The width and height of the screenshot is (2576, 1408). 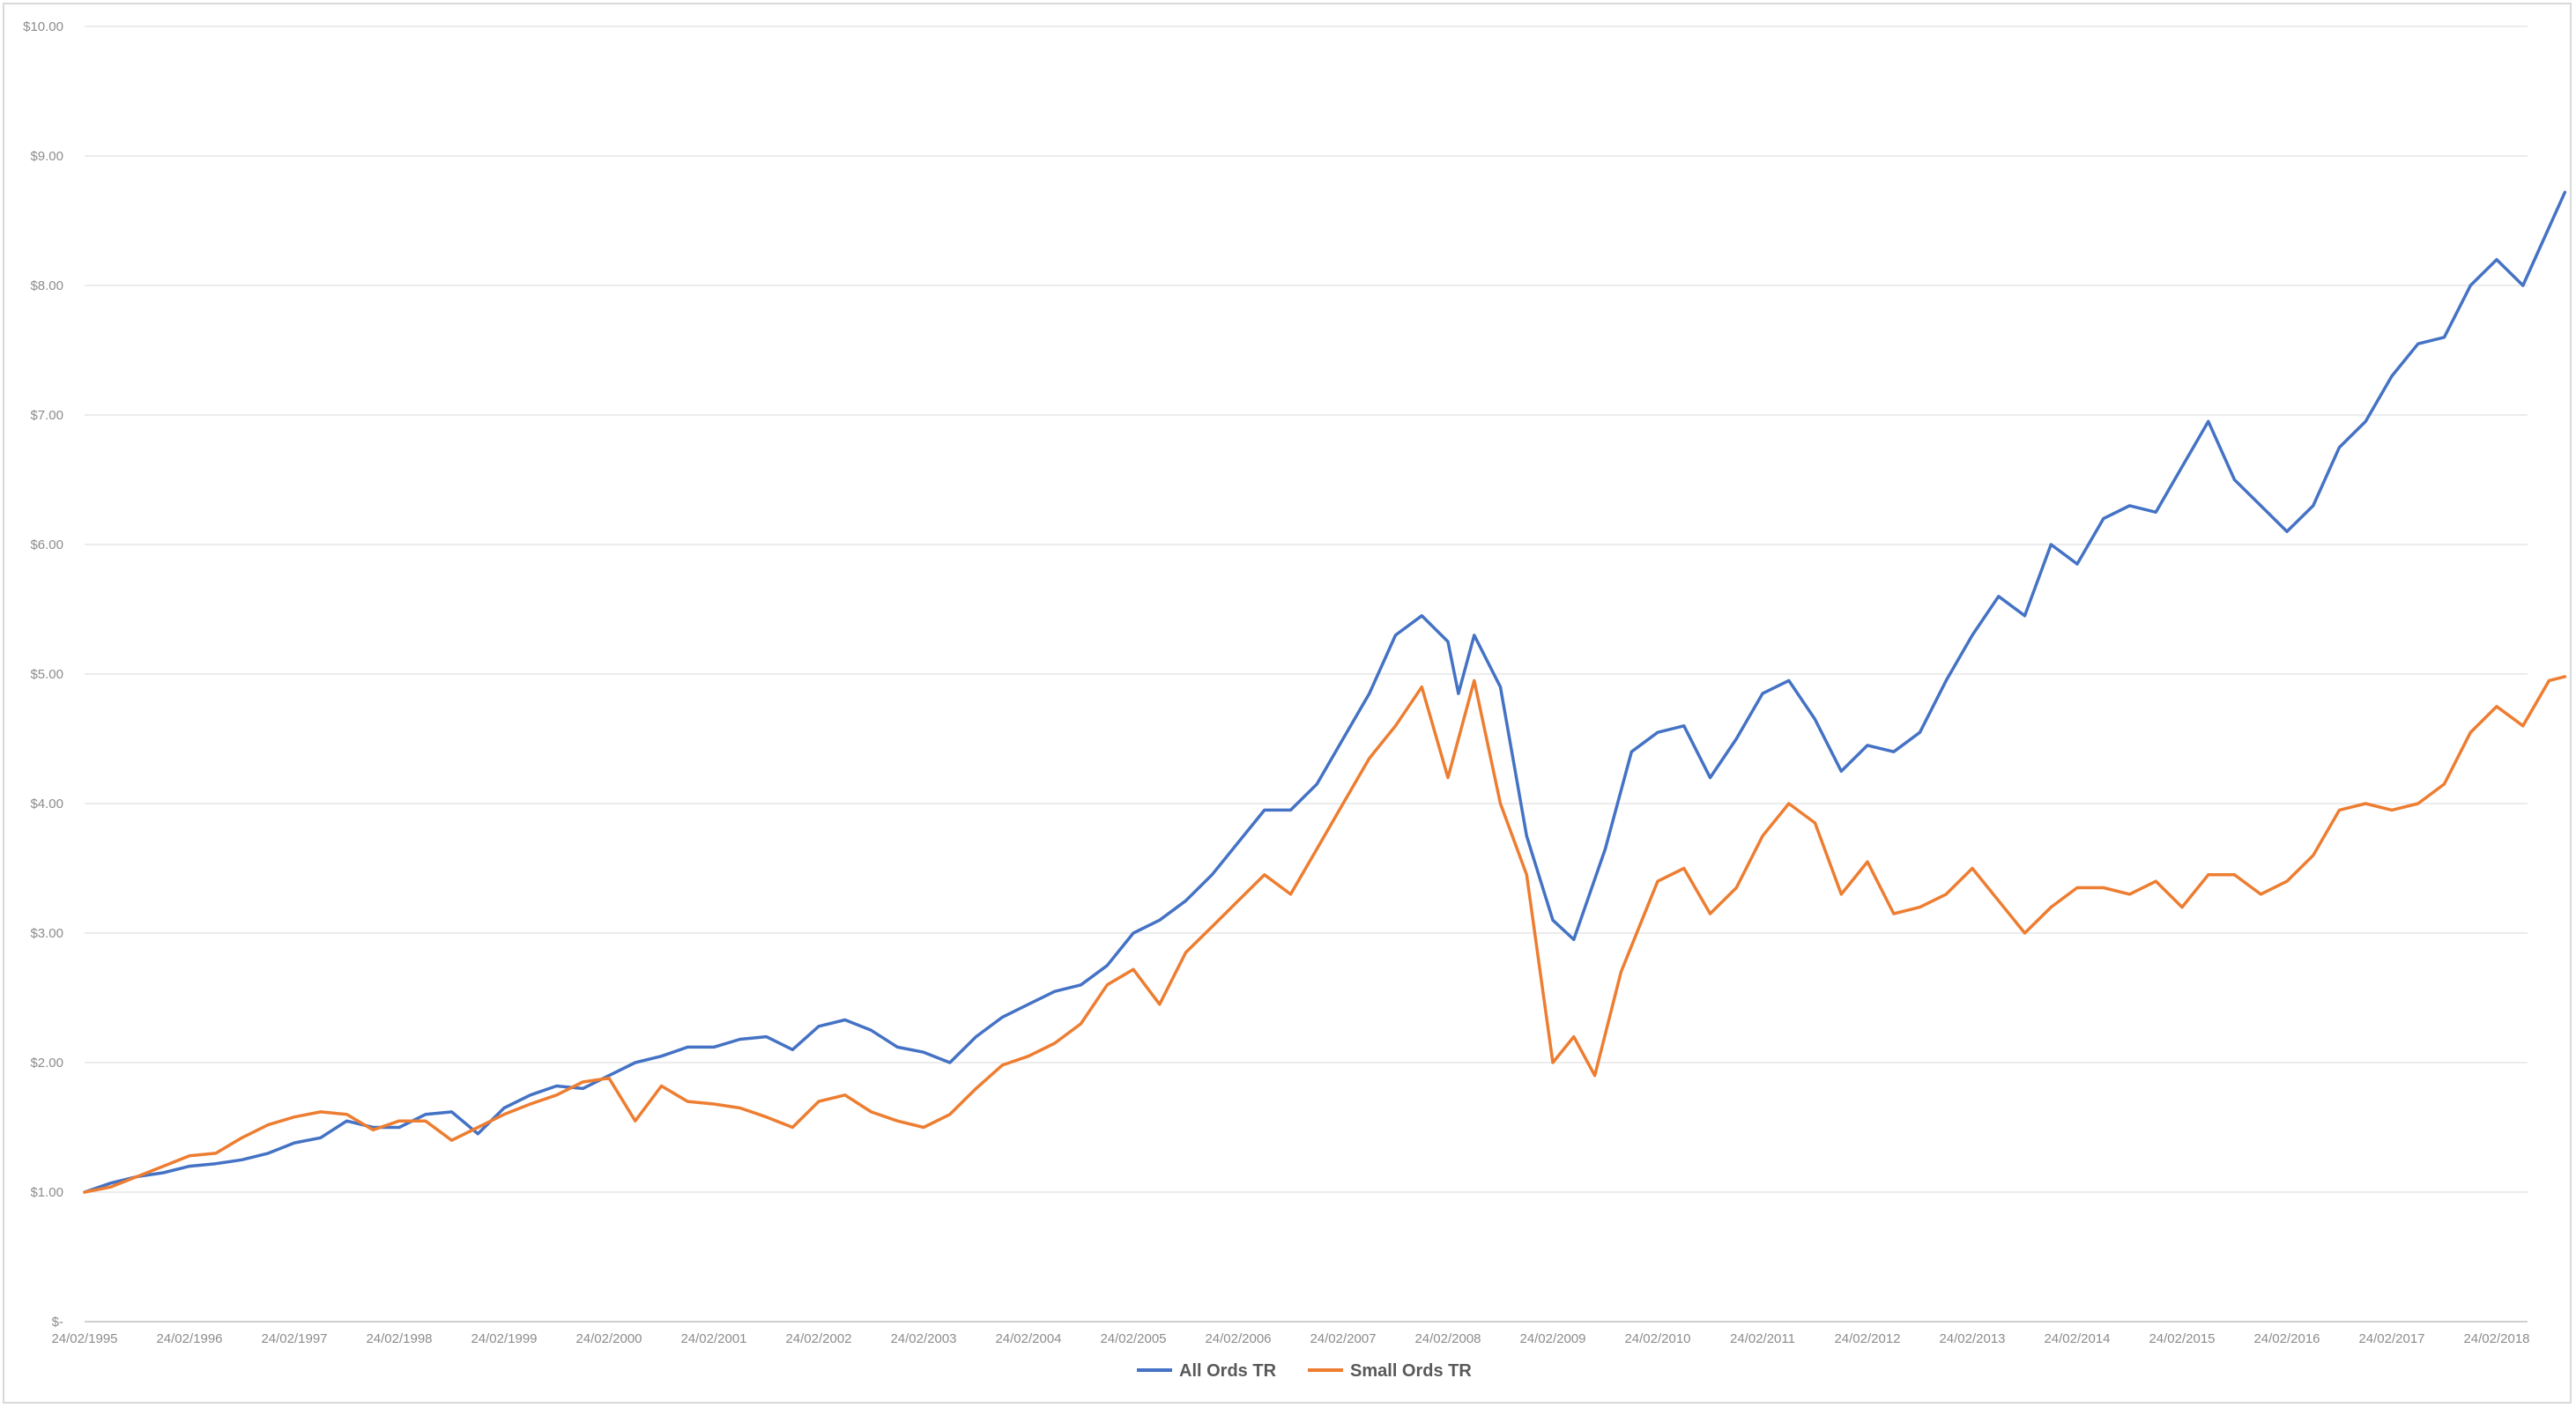 I want to click on x-tick-label: 24/02/2005, so click(x=1133, y=1339).